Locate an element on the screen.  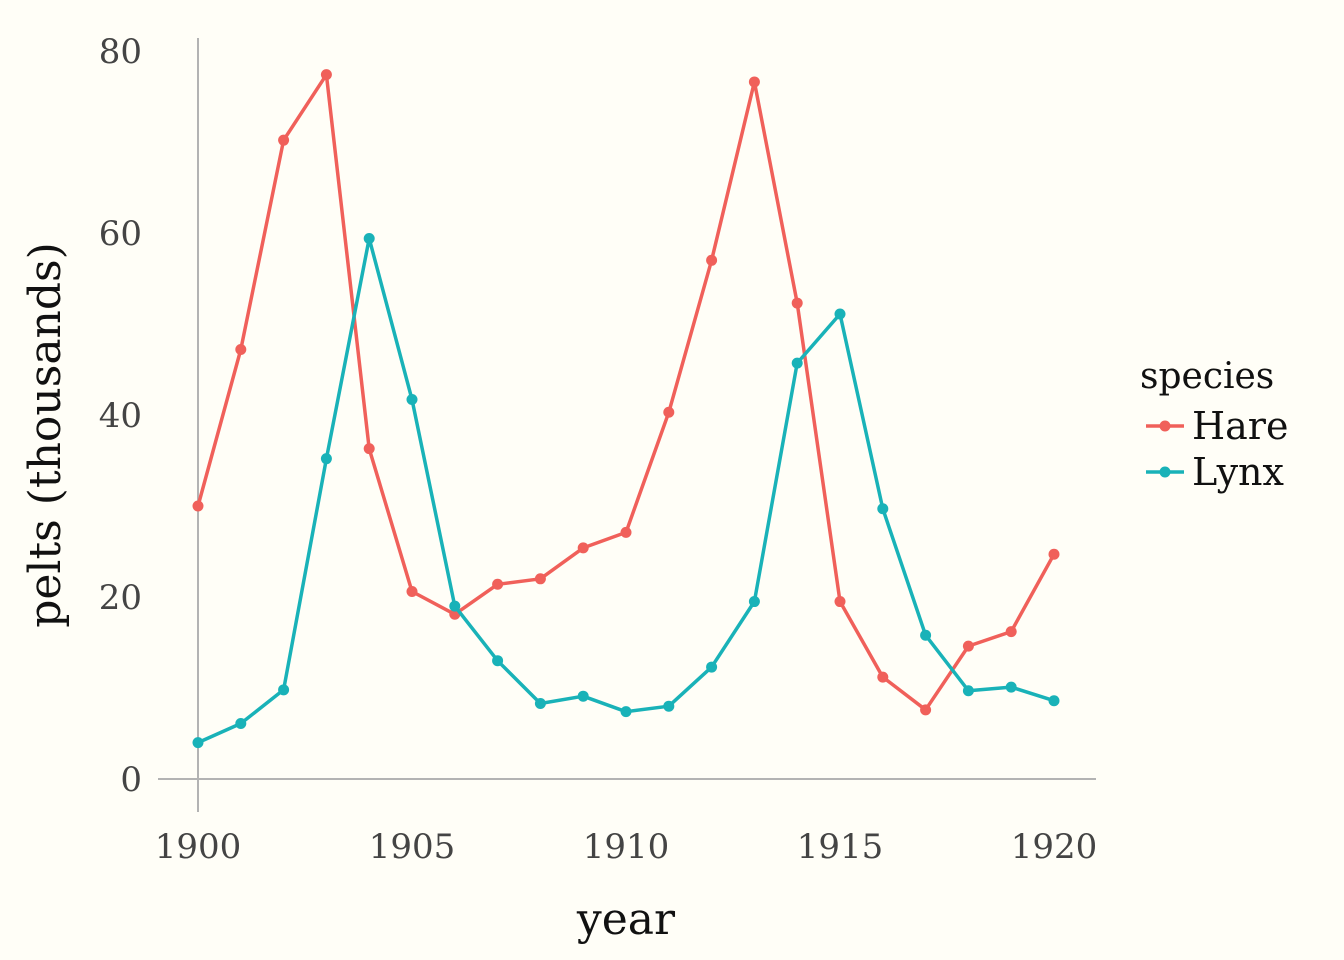
y-axis-ticks: 0 20 40 60 80 is located at coordinates (120, 416).